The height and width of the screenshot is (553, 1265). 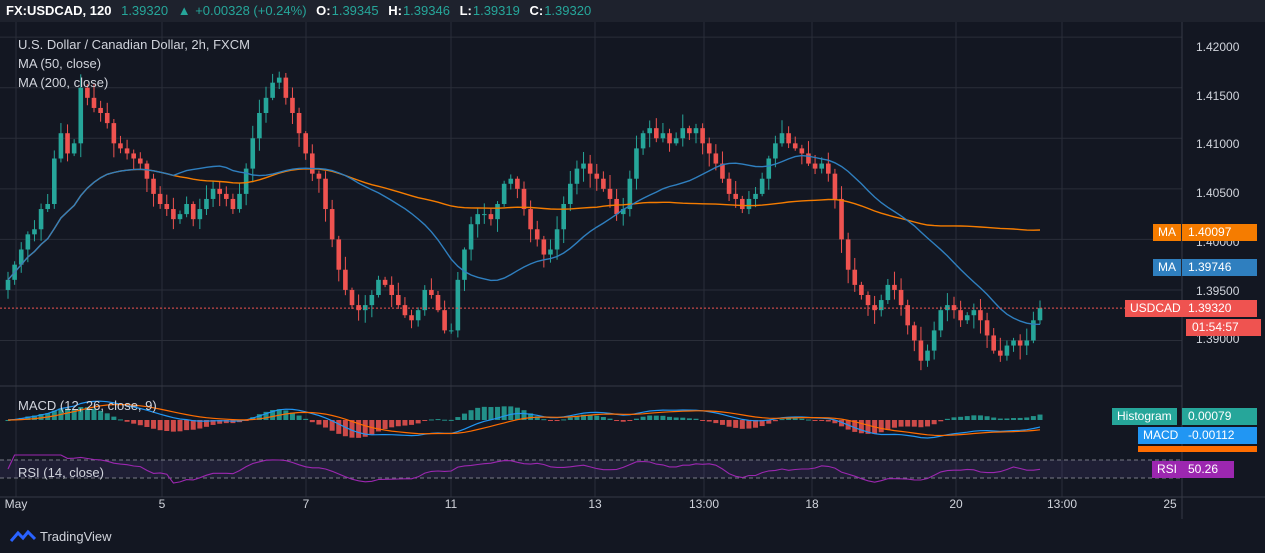 What do you see at coordinates (704, 504) in the screenshot?
I see `x-tick-label: 13:00` at bounding box center [704, 504].